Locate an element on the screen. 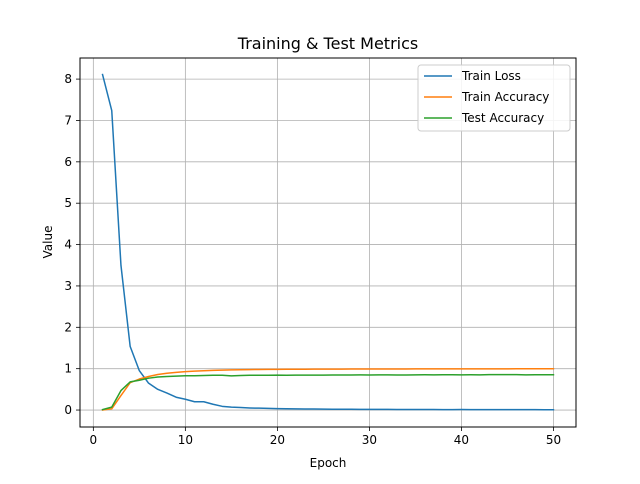 Image resolution: width=640 pixels, height=484 pixels. y-tick-label: 2 is located at coordinates (68, 327).